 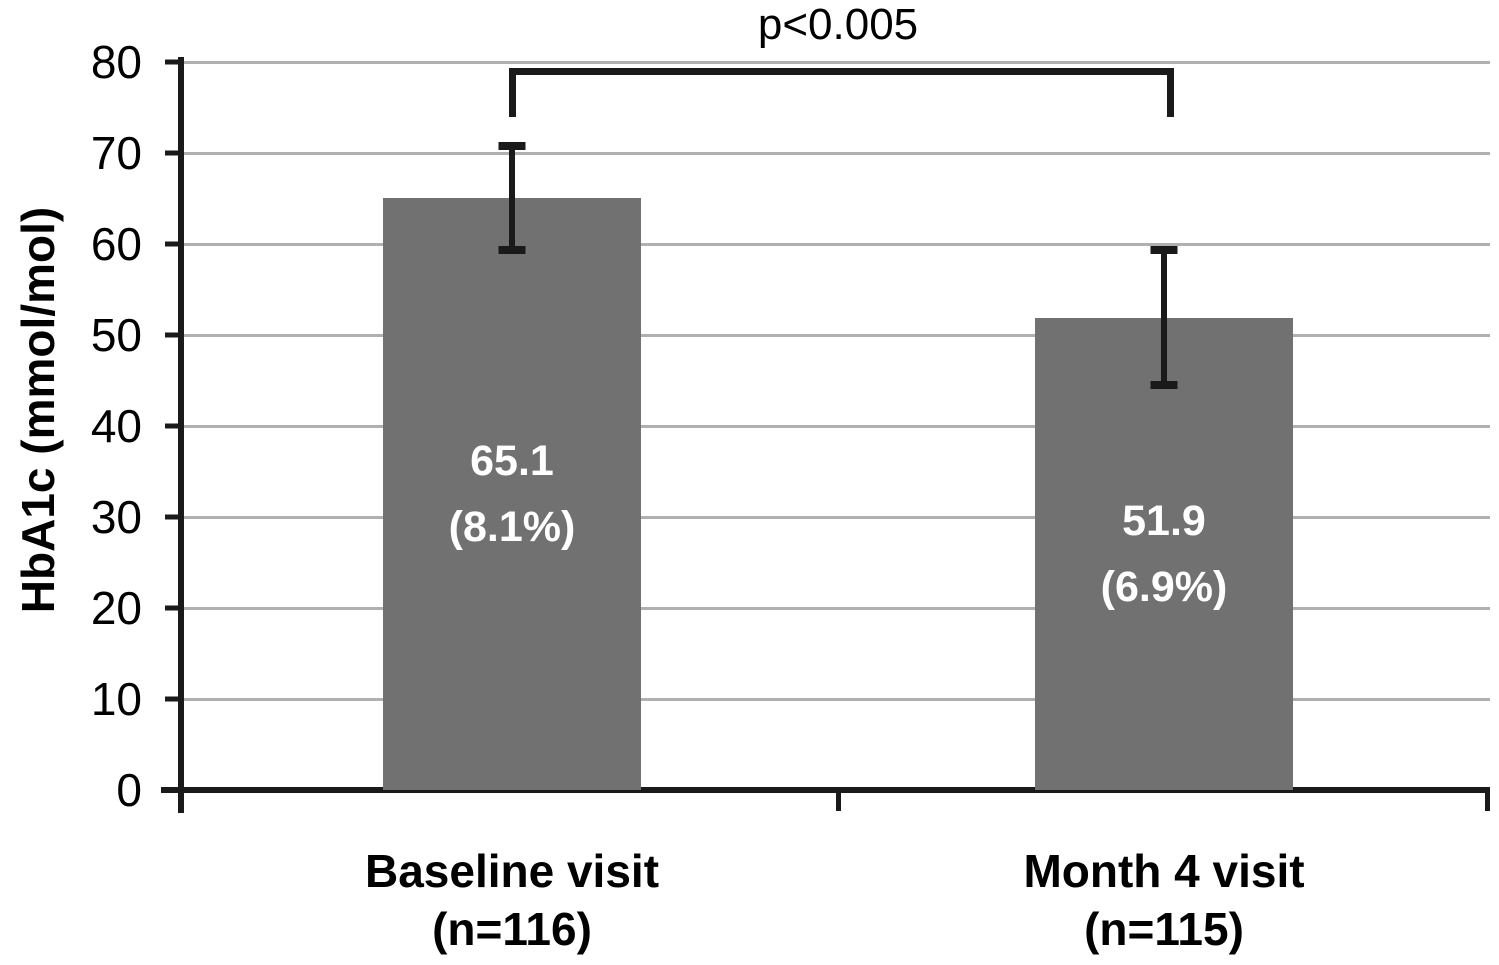 What do you see at coordinates (1164, 586) in the screenshot?
I see `bar-percent-label: (6.9%)` at bounding box center [1164, 586].